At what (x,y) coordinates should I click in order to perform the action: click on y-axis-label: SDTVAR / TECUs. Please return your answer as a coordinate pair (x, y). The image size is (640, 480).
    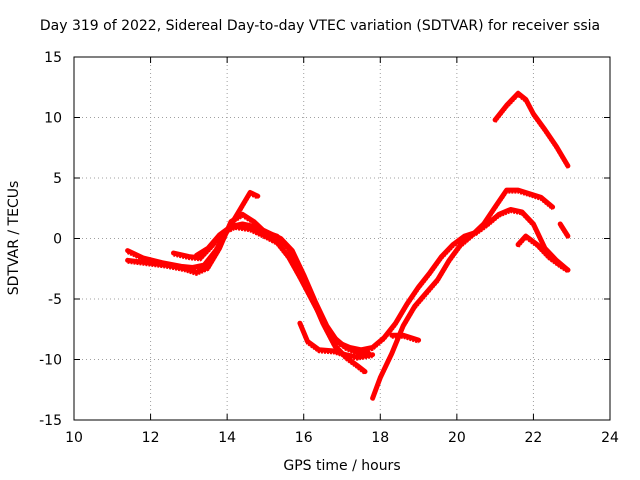
    Looking at the image, I should click on (14, 238).